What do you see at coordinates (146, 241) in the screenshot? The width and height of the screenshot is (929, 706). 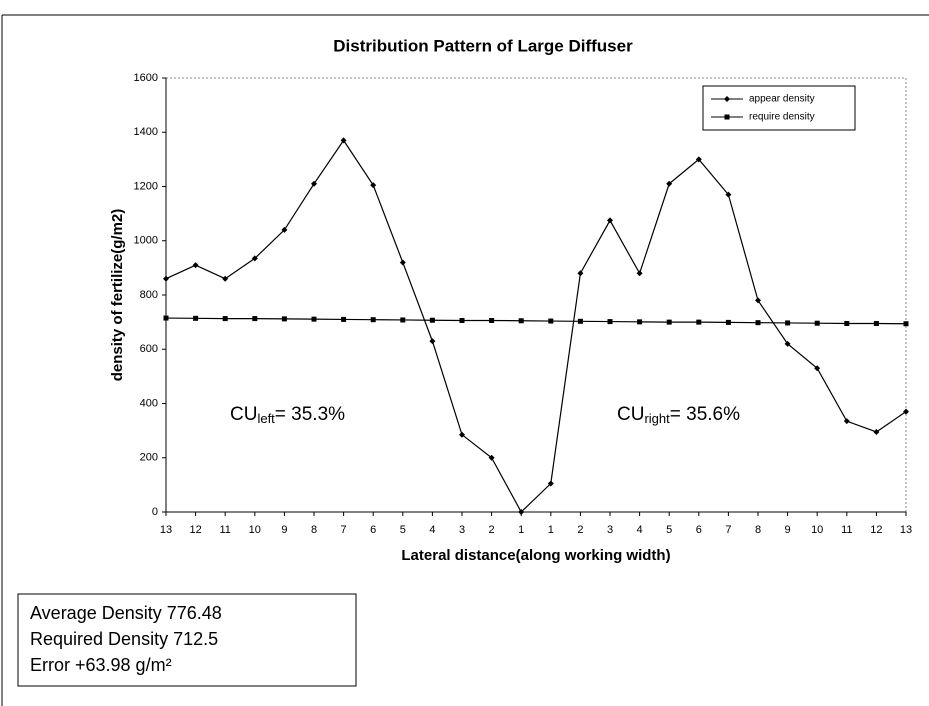 I see `y-tick-label: 1000` at bounding box center [146, 241].